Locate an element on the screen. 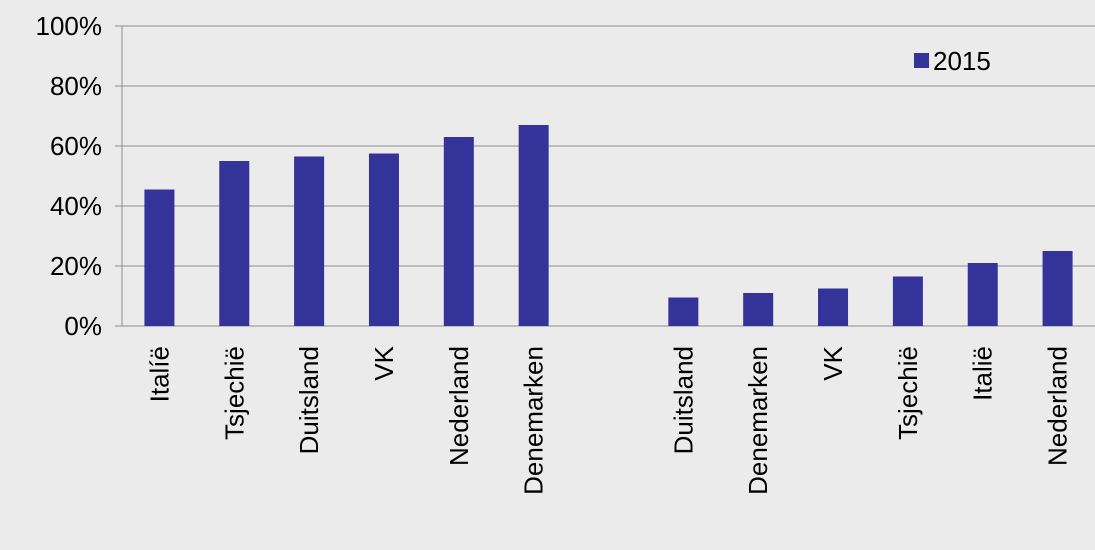  y-axis-tick-labels: 0% 20% 40% 60% 80% 100% is located at coordinates (69, 176).